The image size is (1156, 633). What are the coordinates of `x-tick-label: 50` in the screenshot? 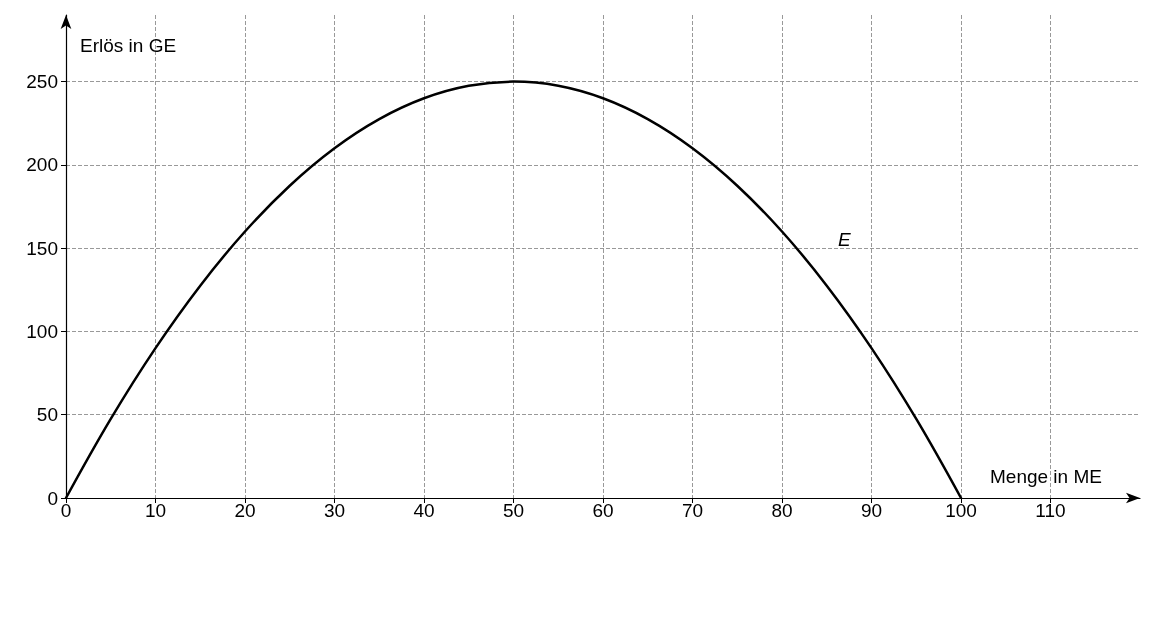 It's located at (513, 510).